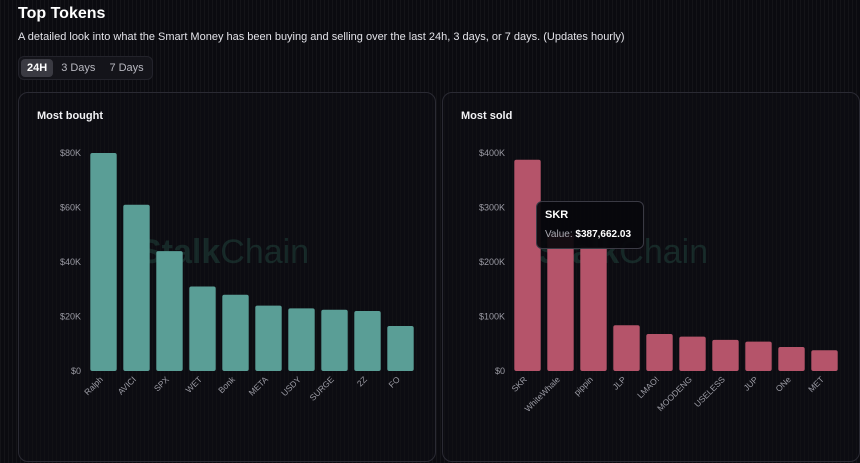 This screenshot has width=860, height=463. Describe the element at coordinates (161, 383) in the screenshot. I see `x-tick-label: SPX` at that location.